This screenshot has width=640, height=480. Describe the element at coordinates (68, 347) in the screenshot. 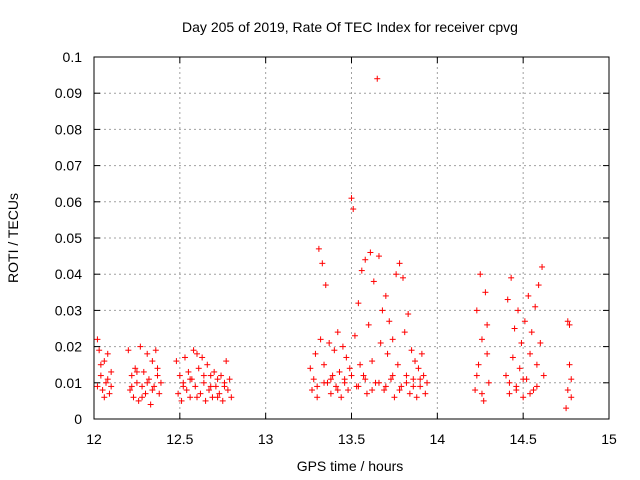

I see `y-tick-label: 0.02` at that location.